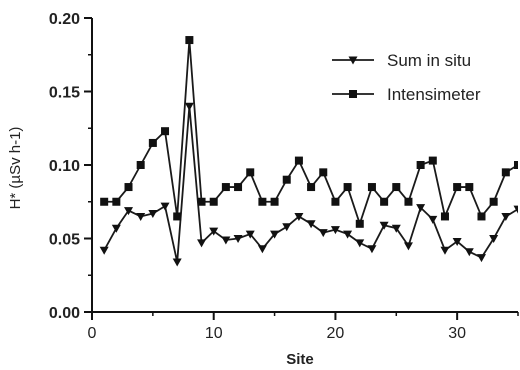 The image size is (520, 370). Describe the element at coordinates (434, 94) in the screenshot. I see `legend-label: Intensimeter` at that location.